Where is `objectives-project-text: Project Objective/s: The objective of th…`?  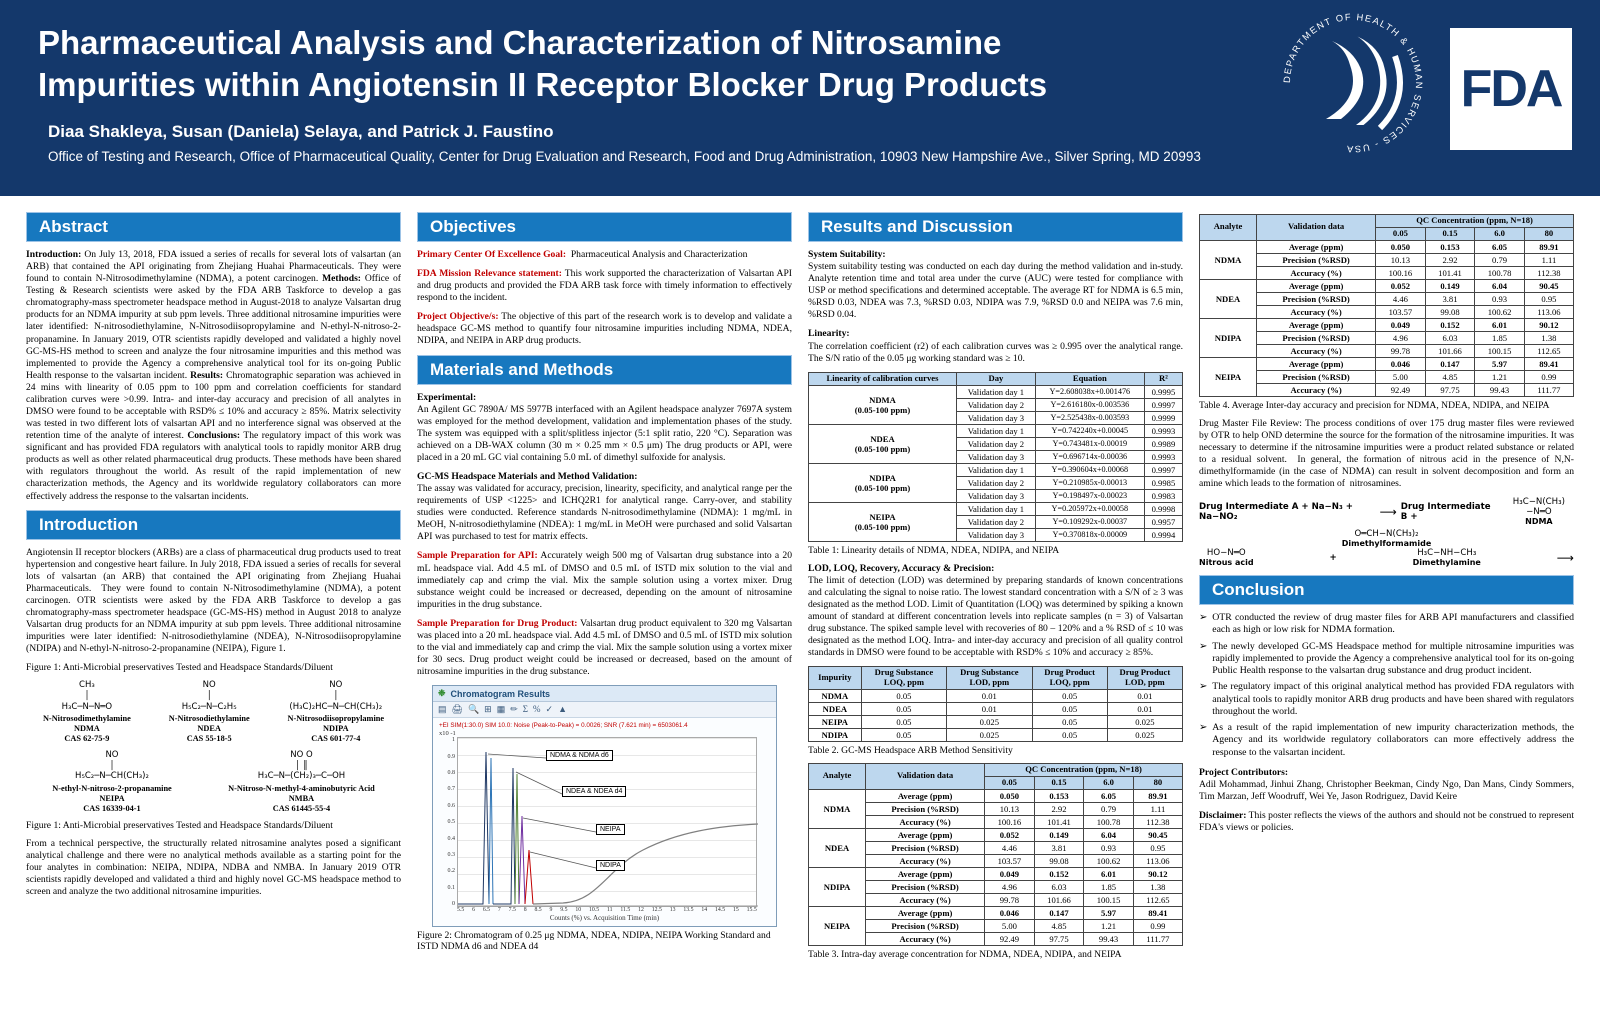 objectives-project-text: Project Objective/s: The objective of th… is located at coordinates (604, 329).